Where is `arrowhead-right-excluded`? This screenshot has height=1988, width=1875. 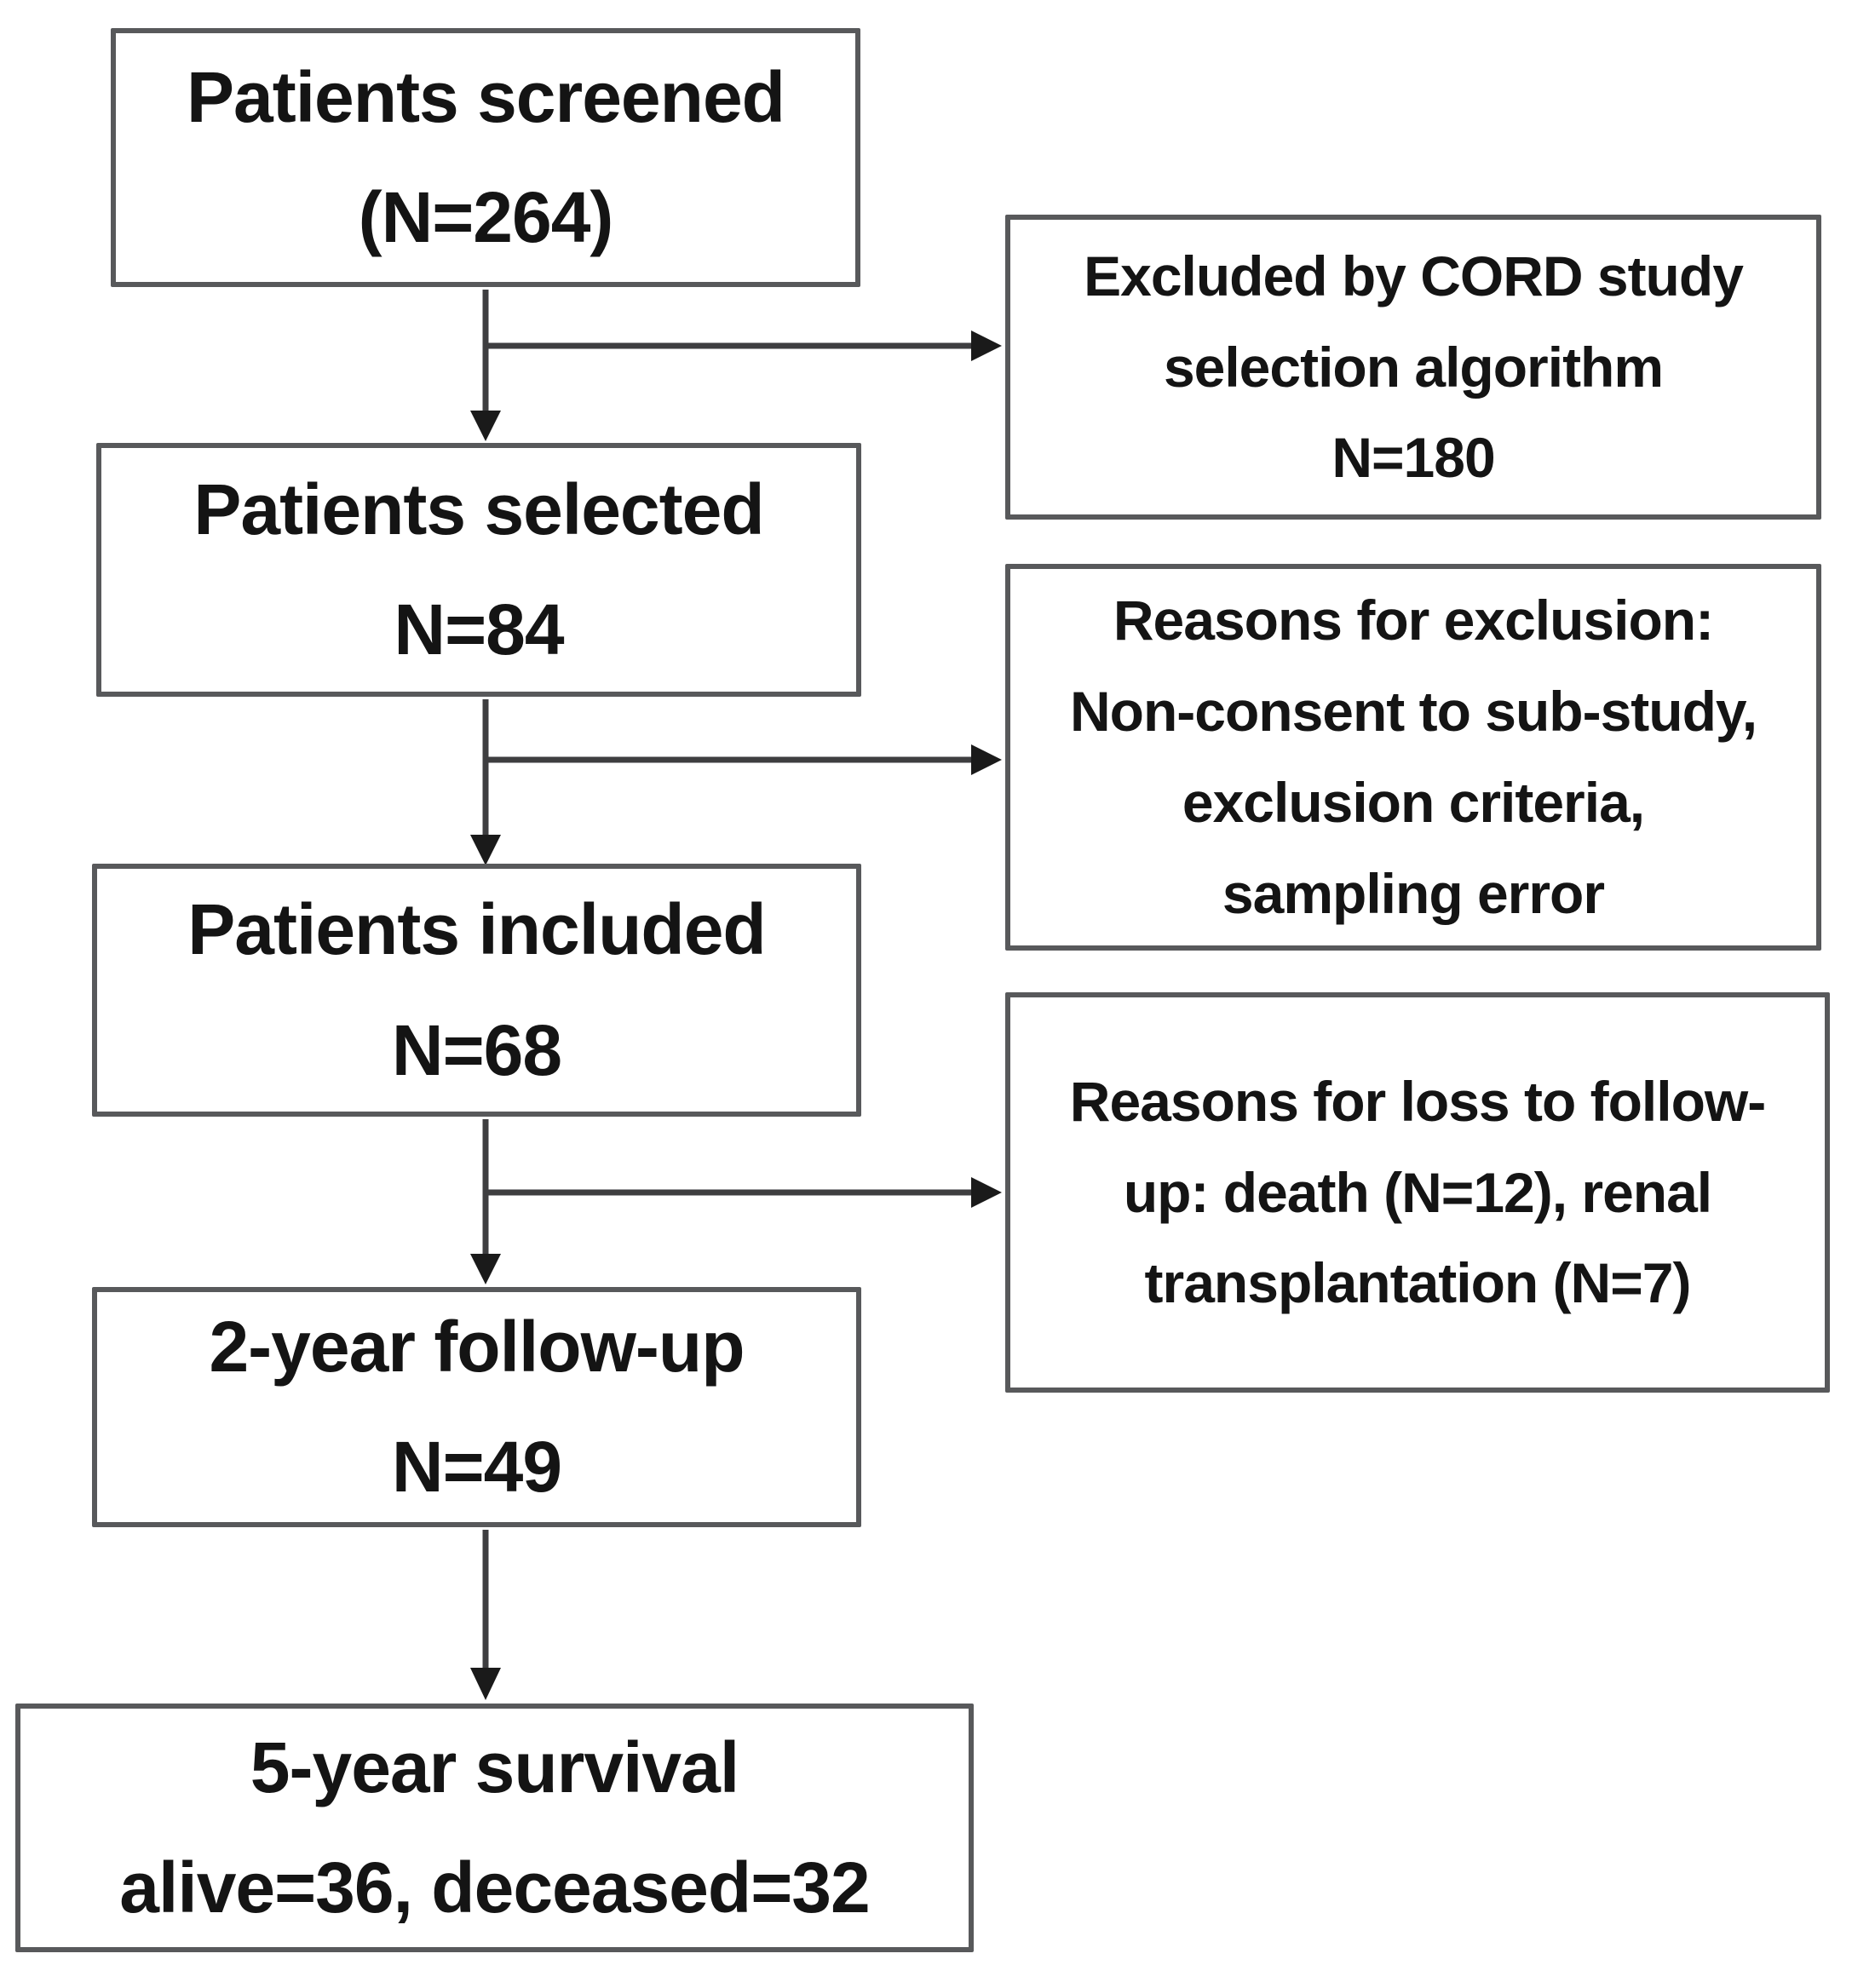 arrowhead-right-excluded is located at coordinates (986, 346).